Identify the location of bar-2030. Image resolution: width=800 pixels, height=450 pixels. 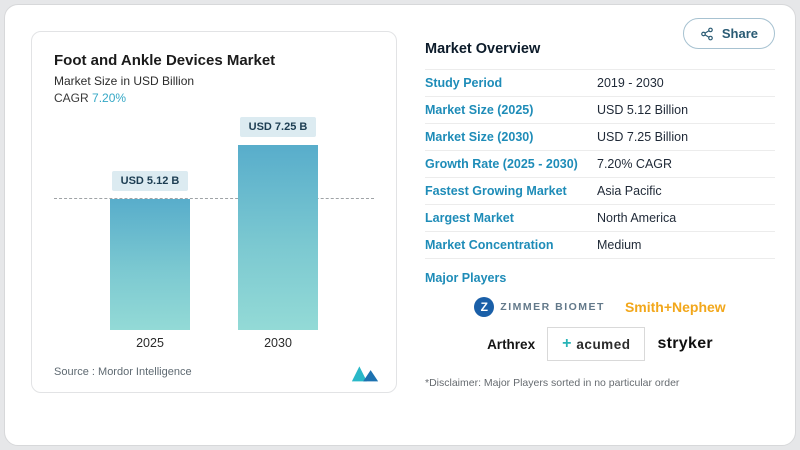
(278, 237).